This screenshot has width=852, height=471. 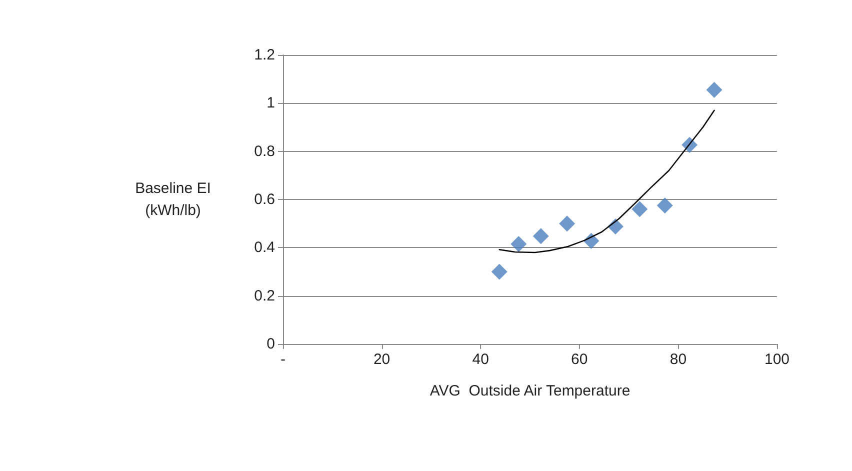 What do you see at coordinates (264, 55) in the screenshot?
I see `y-tick-label: 1.2` at bounding box center [264, 55].